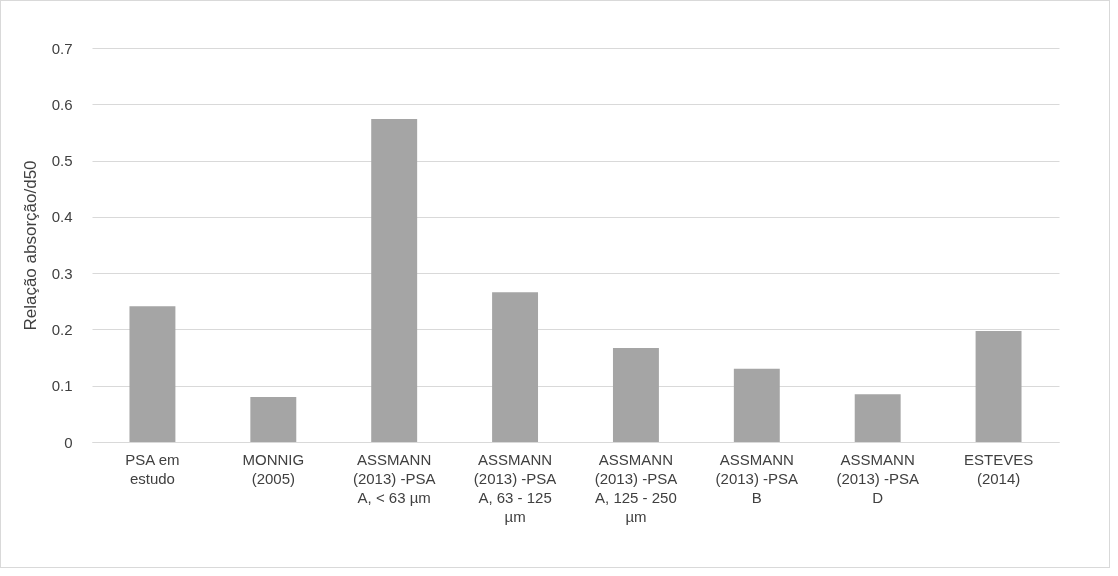 This screenshot has height=576, width=1118. What do you see at coordinates (68, 442) in the screenshot?
I see `y-tick-label: 0` at bounding box center [68, 442].